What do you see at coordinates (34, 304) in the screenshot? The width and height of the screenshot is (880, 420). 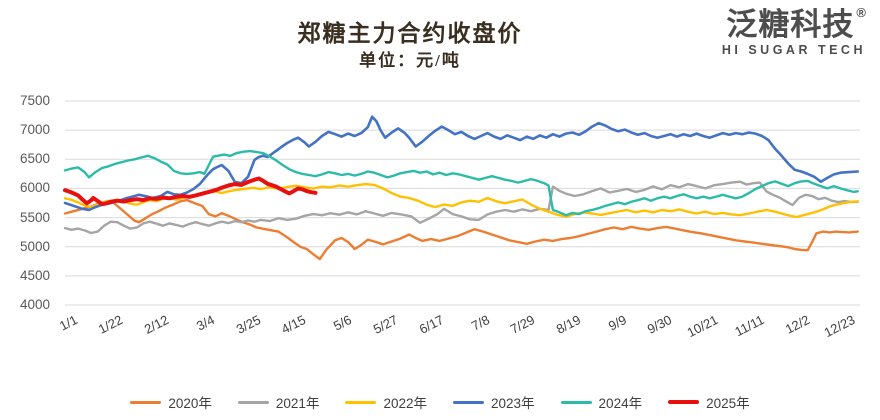 I see `y-tick-label-4000: 4000` at bounding box center [34, 304].